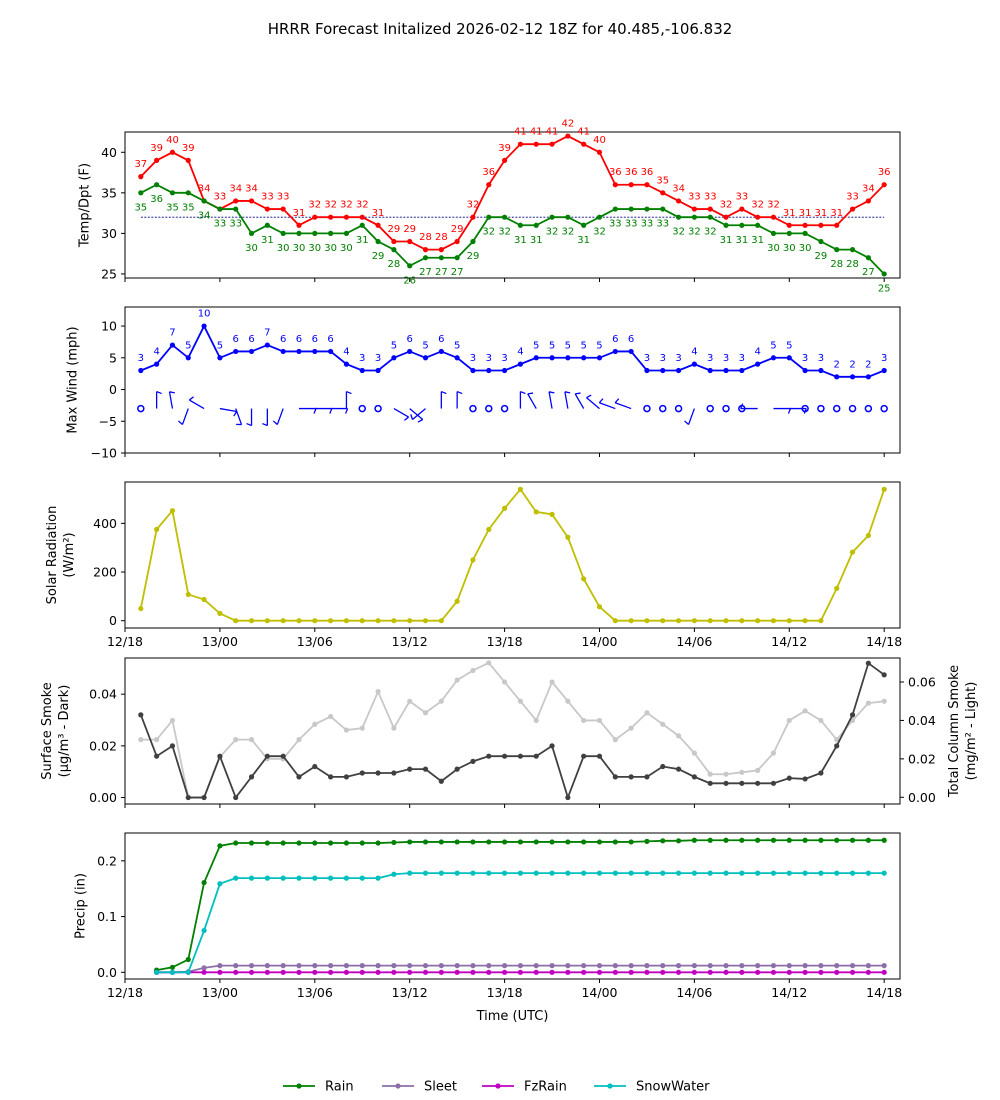 Image resolution: width=1000 pixels, height=1100 pixels. What do you see at coordinates (220, 641) in the screenshot?
I see `x-tick-label: 13/00` at bounding box center [220, 641].